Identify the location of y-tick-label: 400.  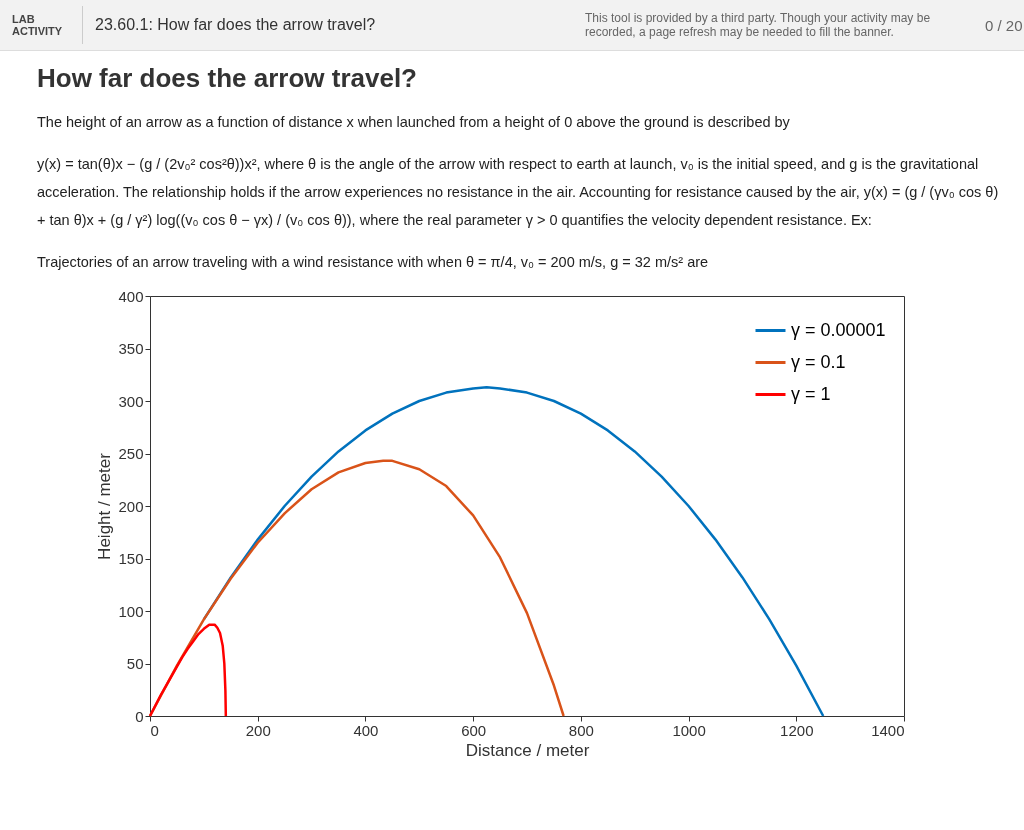
(131, 296).